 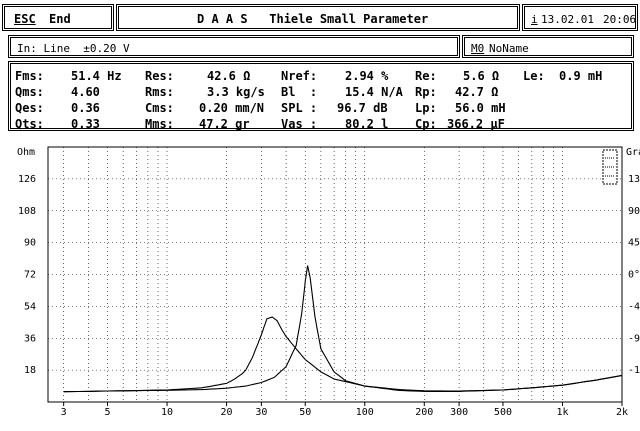 What do you see at coordinates (509, 48) in the screenshot?
I see `memory-name: NoName` at bounding box center [509, 48].